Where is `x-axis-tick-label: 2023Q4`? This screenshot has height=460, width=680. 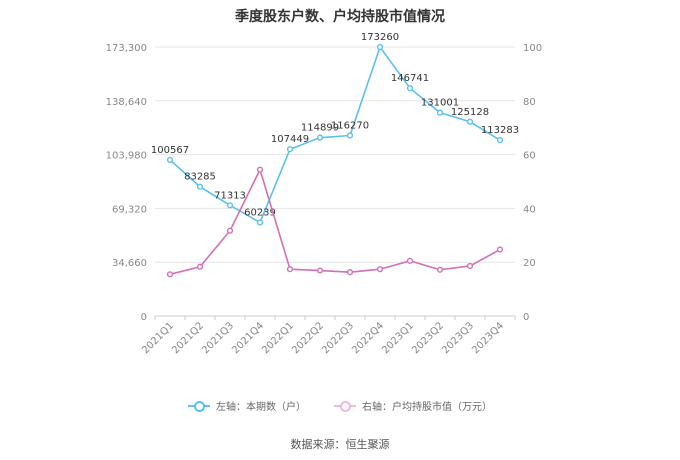
x-axis-tick-label: 2023Q4 is located at coordinates (488, 338).